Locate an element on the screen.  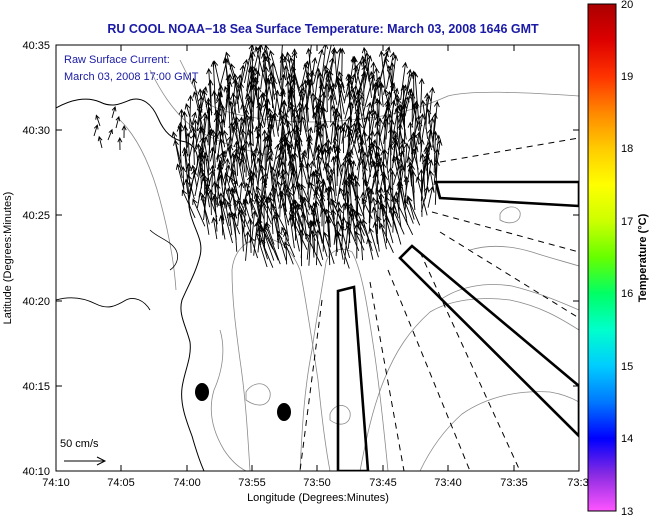
scale-arrow is located at coordinates (85, 461).